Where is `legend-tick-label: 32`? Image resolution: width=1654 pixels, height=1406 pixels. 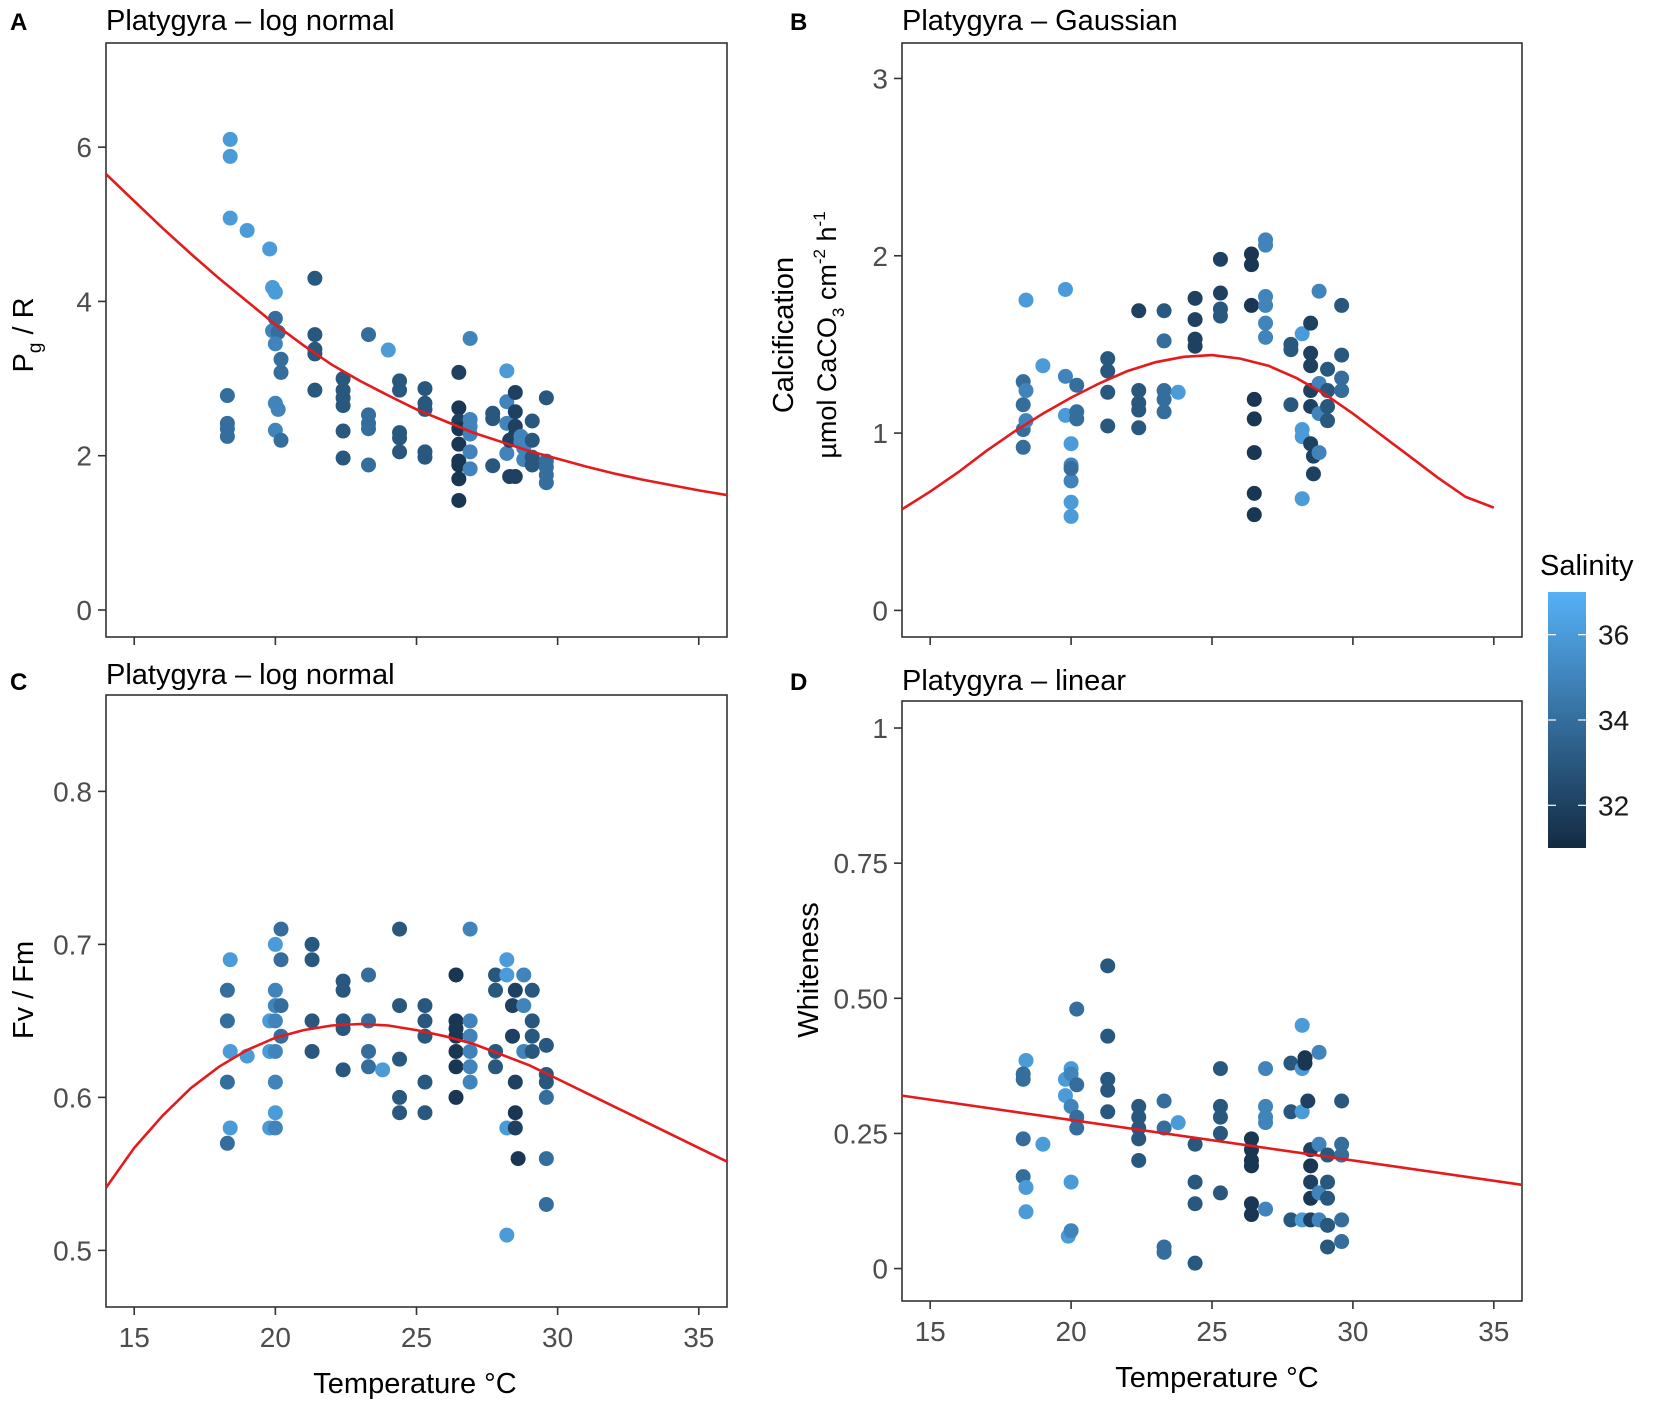
legend-tick-label: 32 is located at coordinates (1613, 805).